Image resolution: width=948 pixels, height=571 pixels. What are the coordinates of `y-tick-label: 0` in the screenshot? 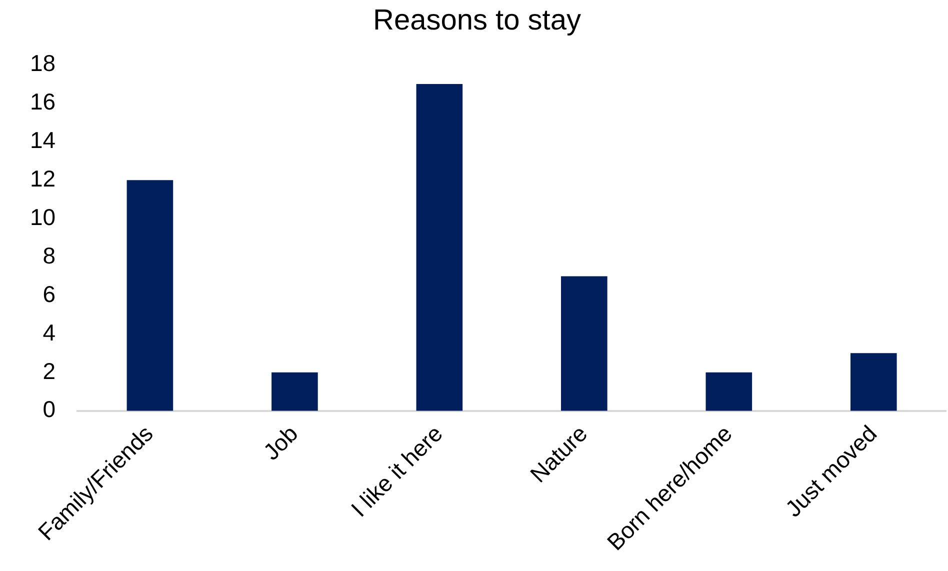 It's located at (49, 409).